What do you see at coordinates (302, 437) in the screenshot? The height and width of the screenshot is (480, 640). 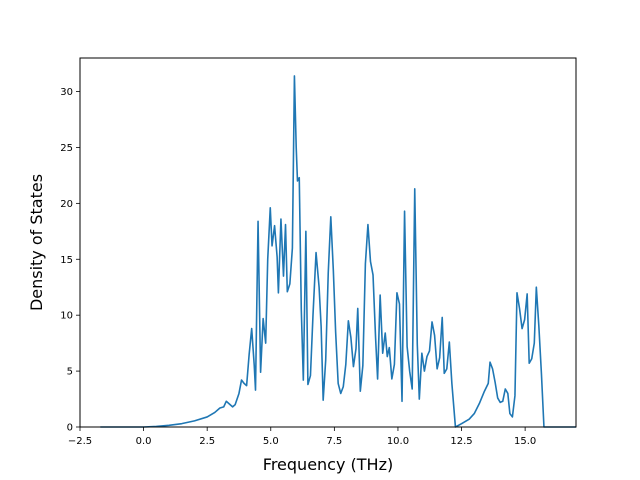 I see `x-axis-ticks: −2.5 0.0 2.5 5.0 7.5 10.0 12.5 15.0` at bounding box center [302, 437].